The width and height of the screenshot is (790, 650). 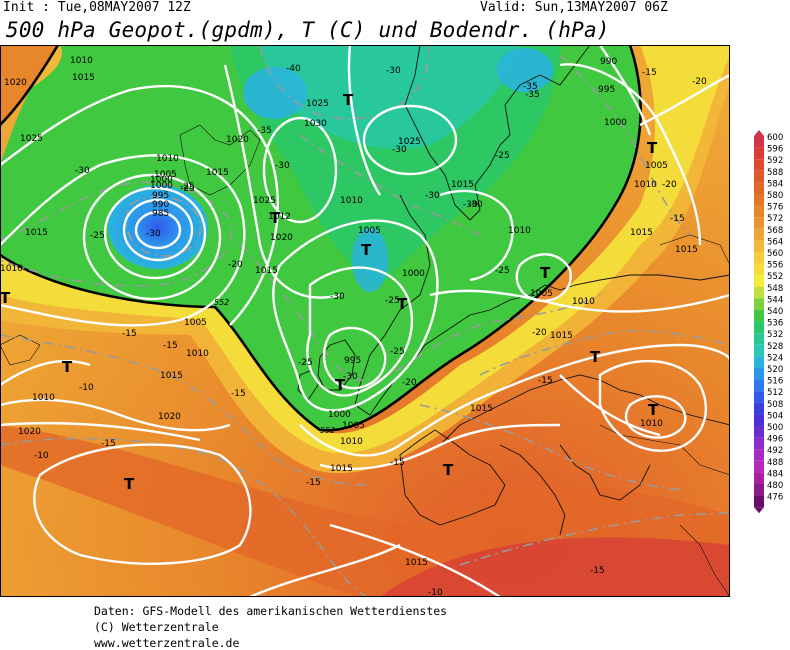 I want to click on init-time: Init : Tue,08MAY2007 12Z, so click(x=97, y=7).